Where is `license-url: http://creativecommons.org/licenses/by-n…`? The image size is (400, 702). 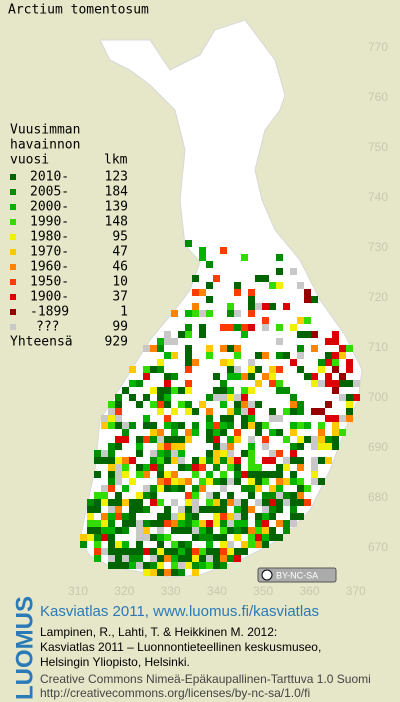 license-url: http://creativecommons.org/licenses/by-n… is located at coordinates (175, 693).